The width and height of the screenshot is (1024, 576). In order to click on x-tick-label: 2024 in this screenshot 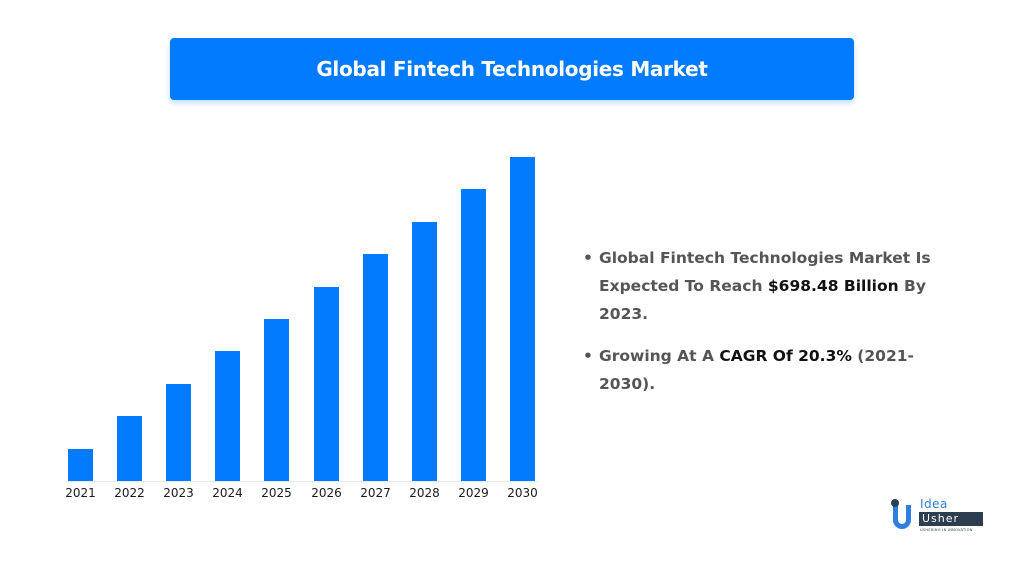, I will do `click(227, 493)`.